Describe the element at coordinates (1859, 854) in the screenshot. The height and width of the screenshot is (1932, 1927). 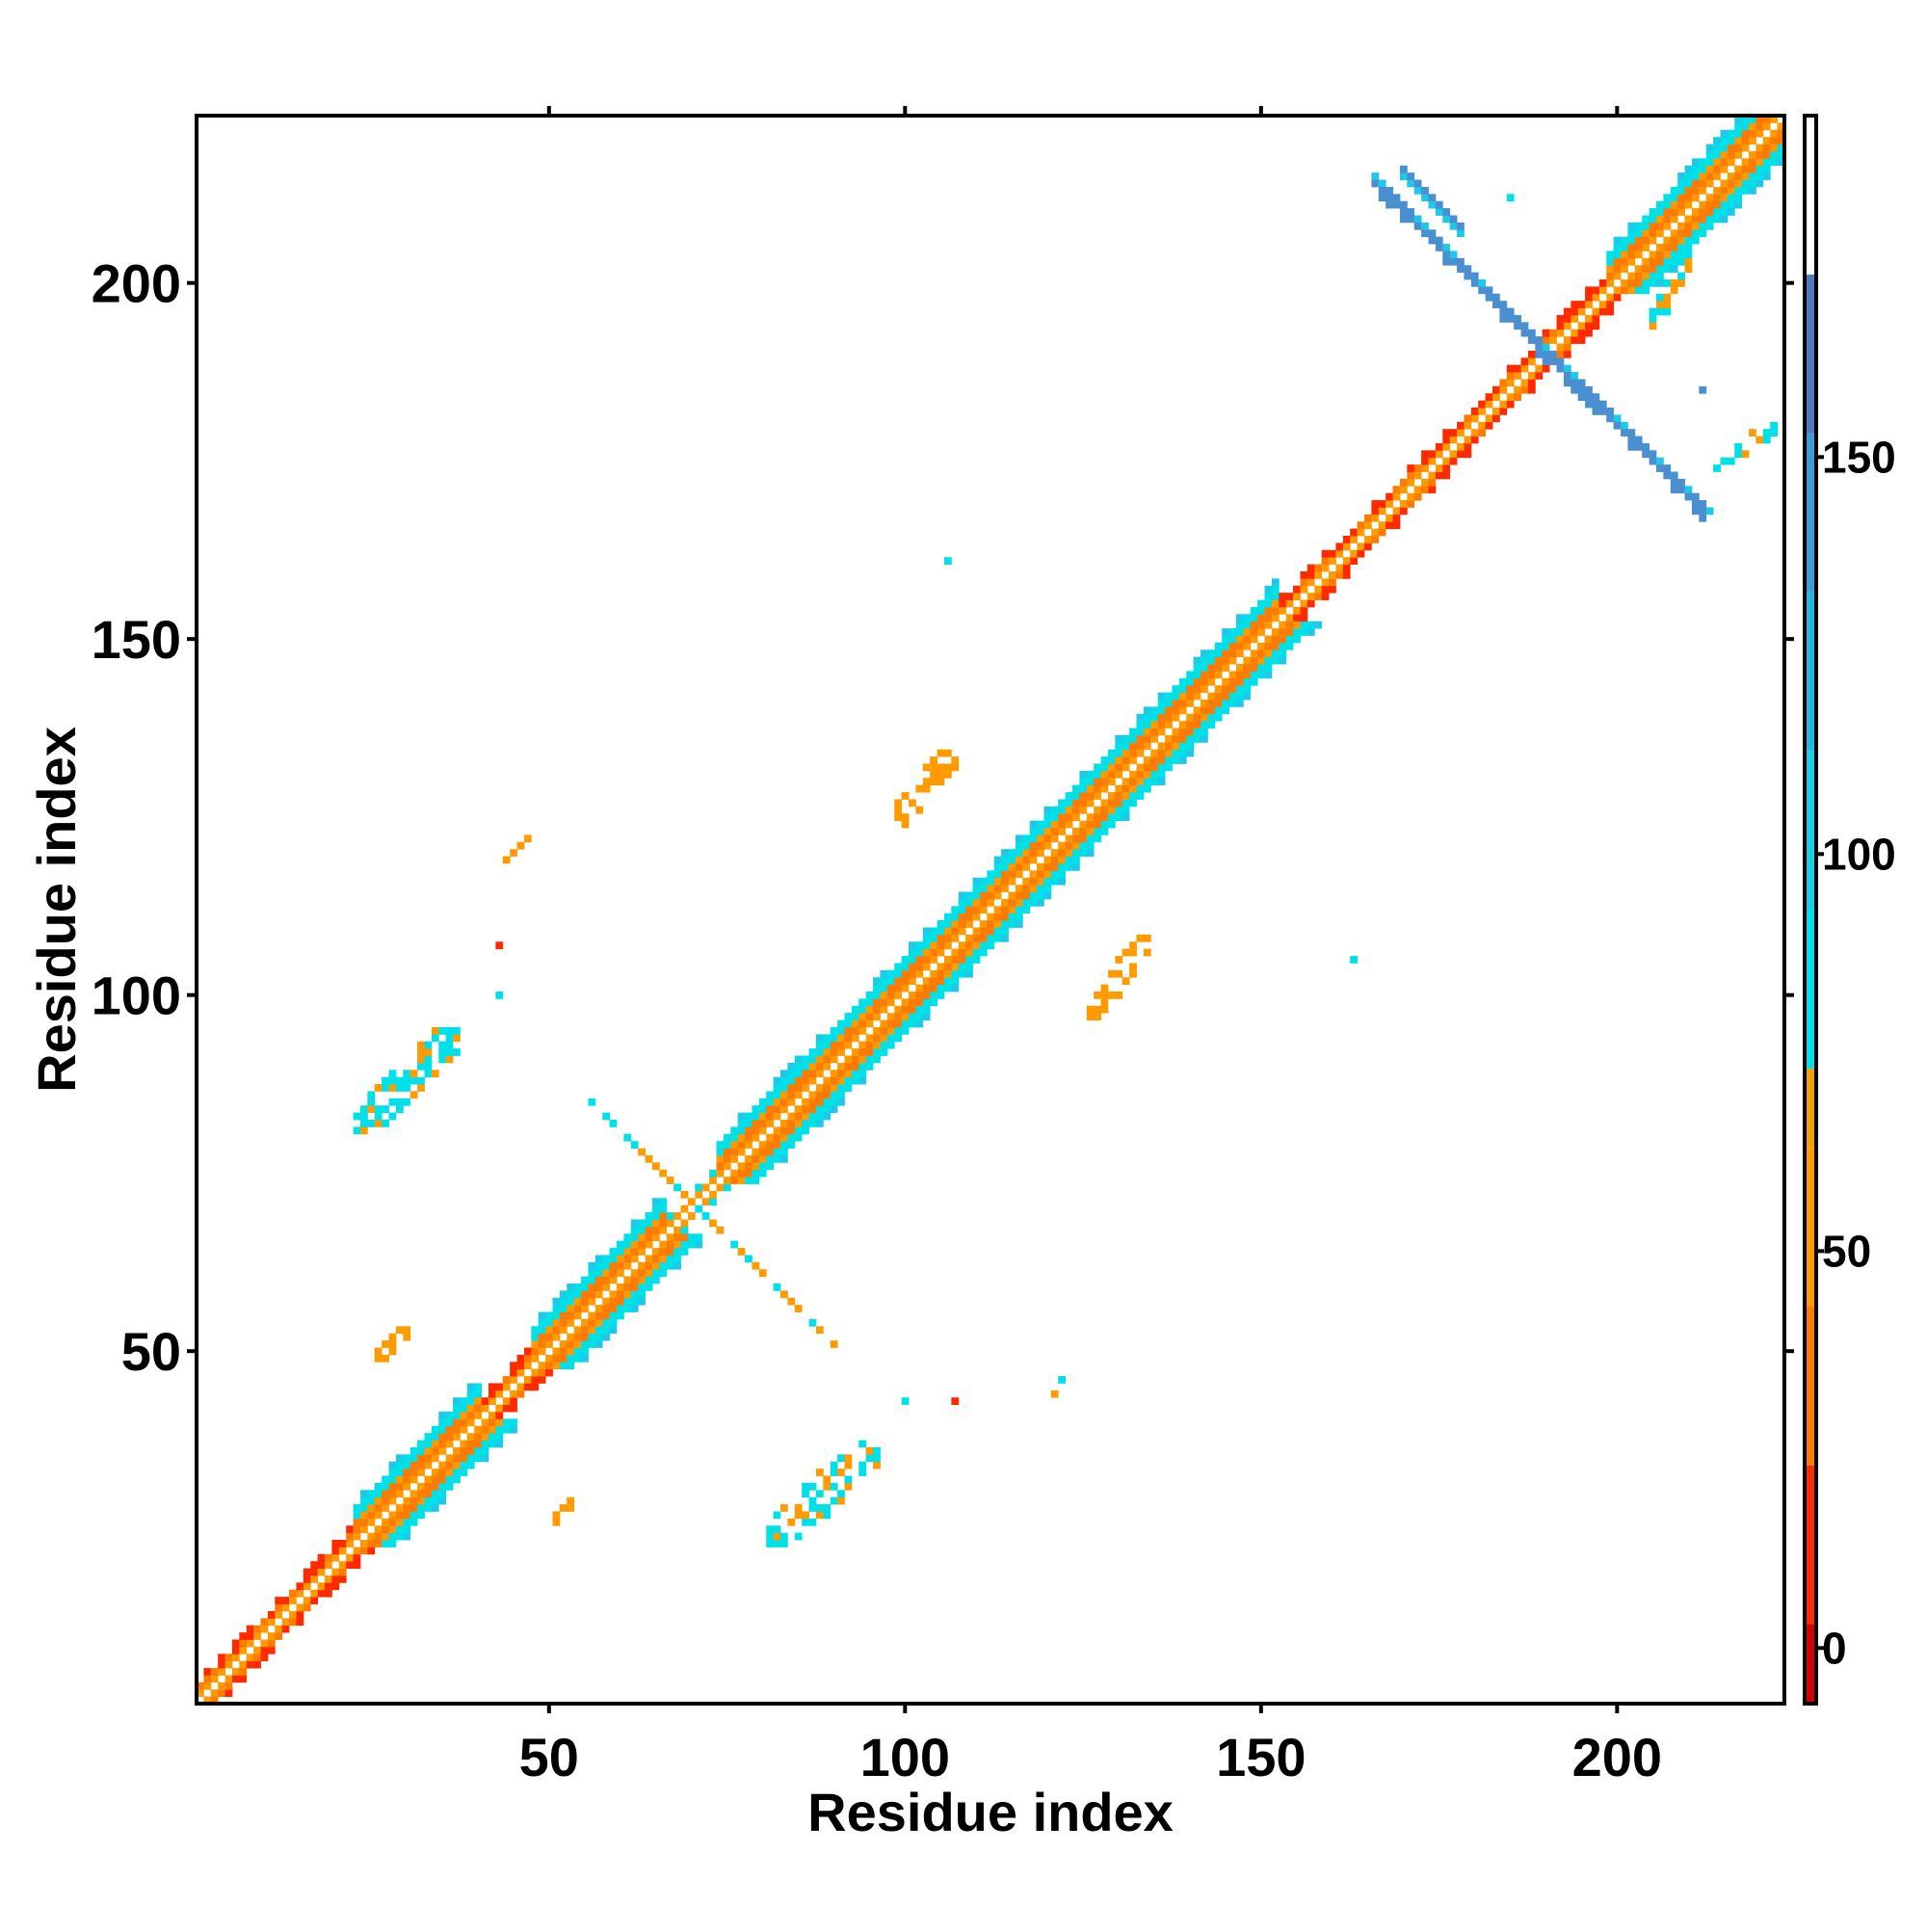
I see `colorbar-tick-label: 100` at that location.